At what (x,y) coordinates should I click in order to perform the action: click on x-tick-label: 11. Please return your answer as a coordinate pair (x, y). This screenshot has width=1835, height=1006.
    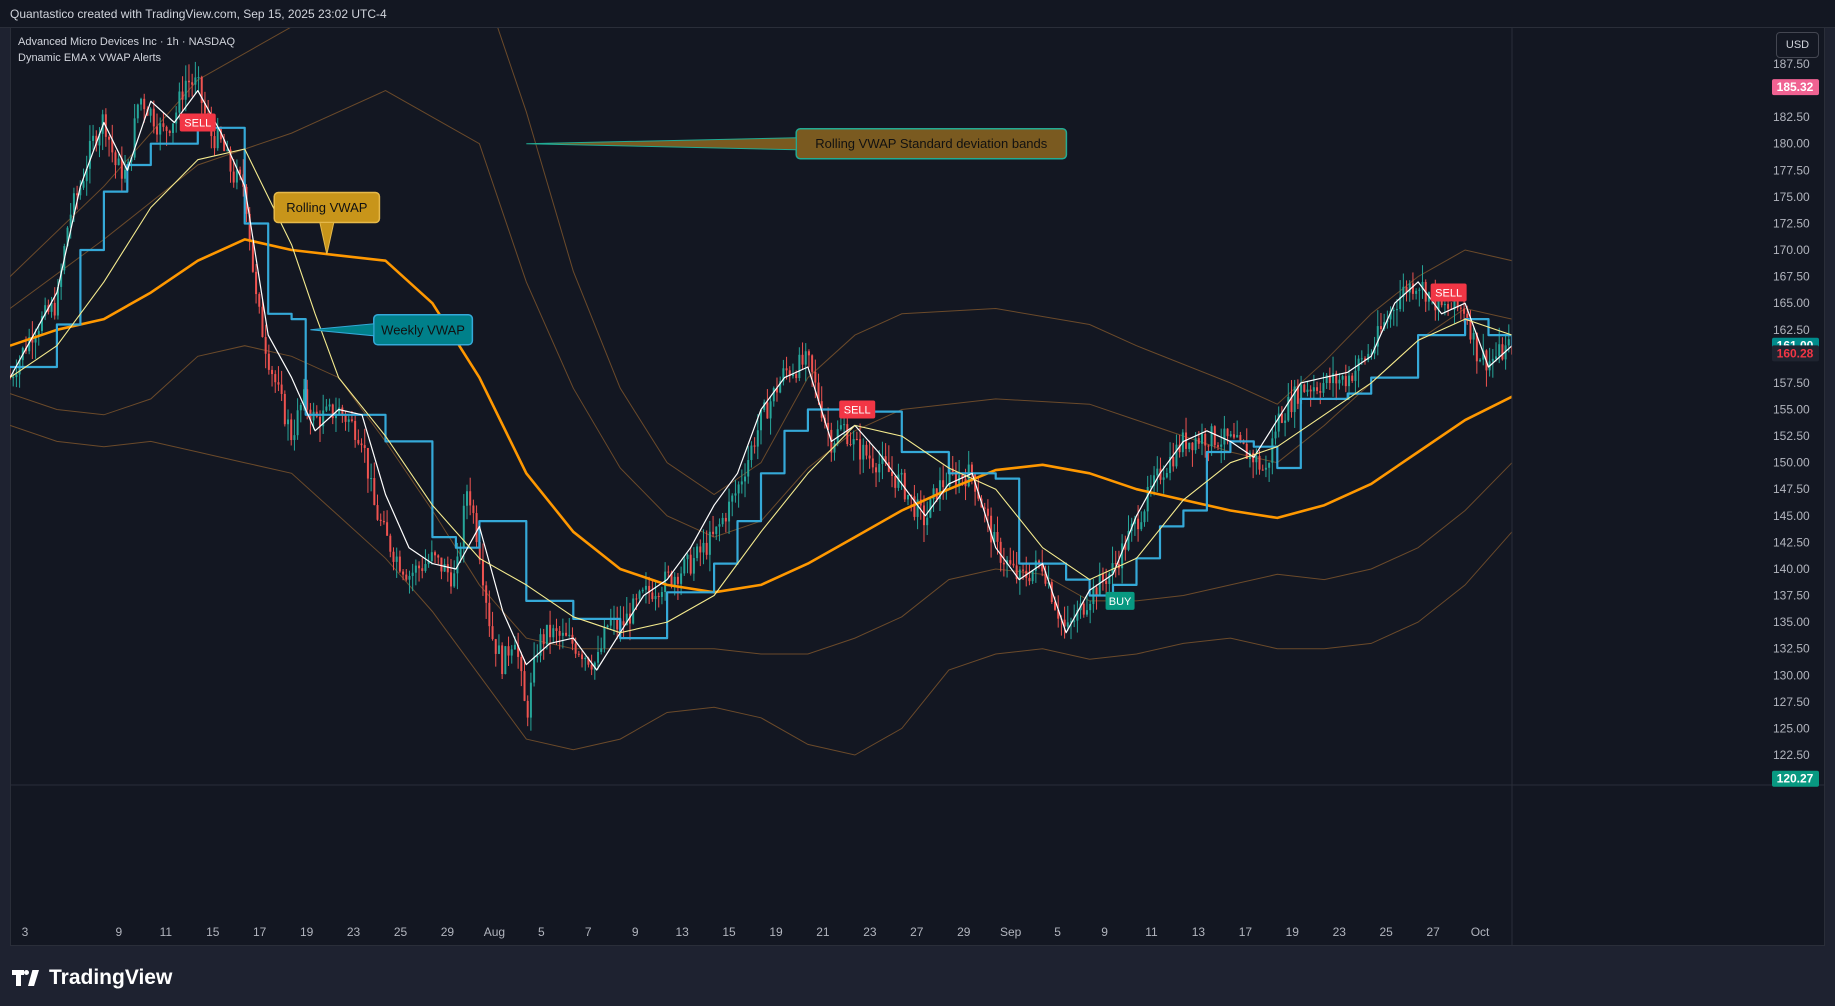
    Looking at the image, I should click on (1151, 932).